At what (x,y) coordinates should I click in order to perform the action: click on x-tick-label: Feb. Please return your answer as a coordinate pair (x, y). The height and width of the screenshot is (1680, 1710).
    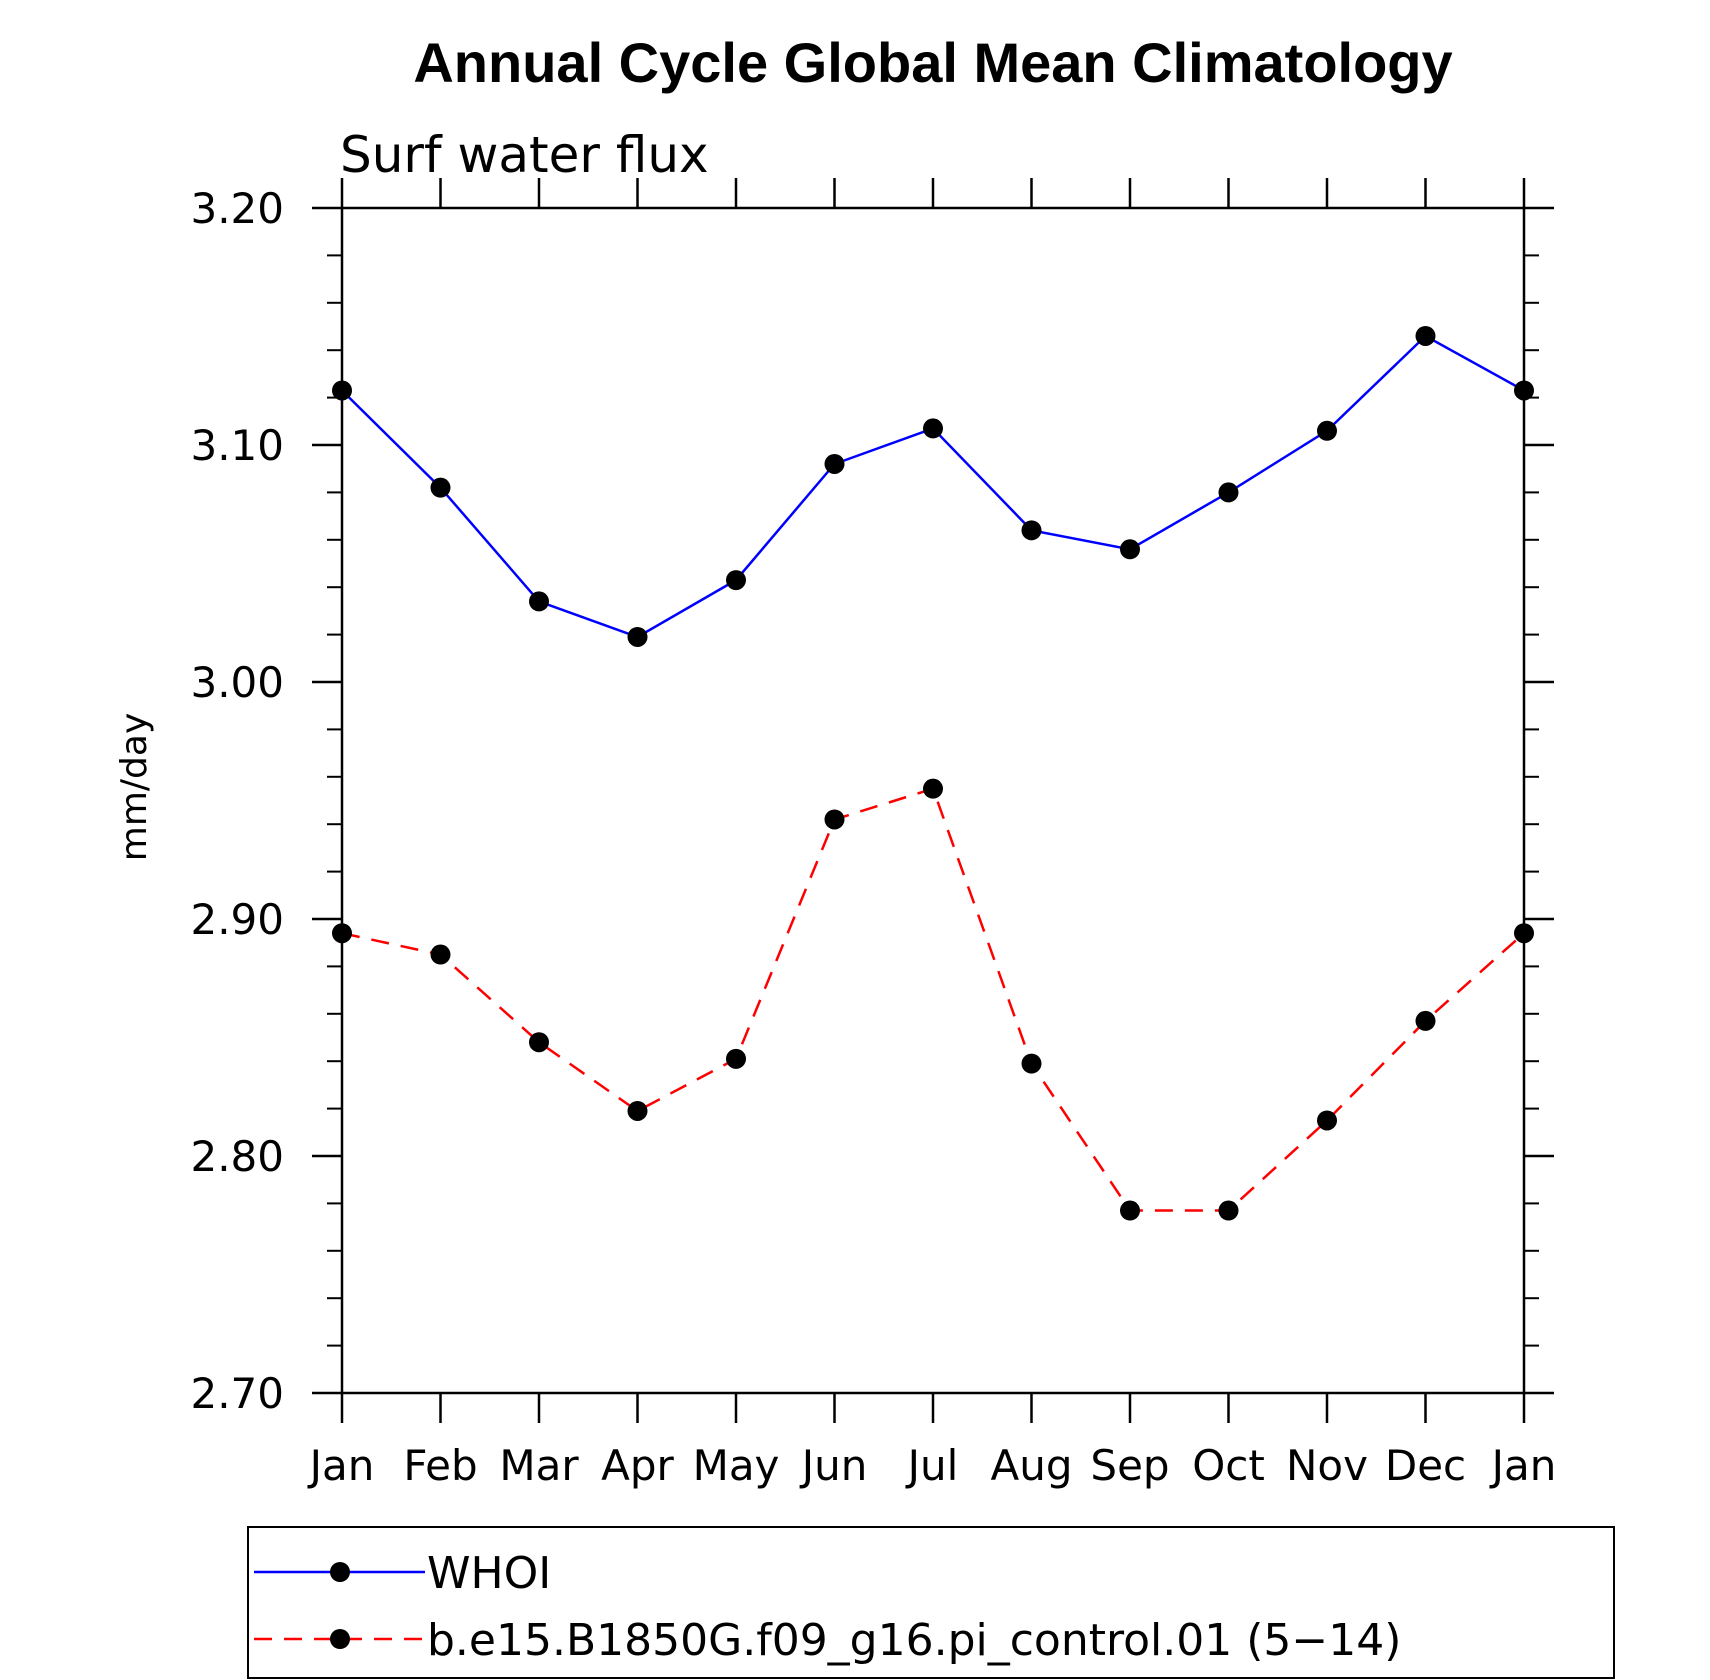
    Looking at the image, I should click on (440, 1465).